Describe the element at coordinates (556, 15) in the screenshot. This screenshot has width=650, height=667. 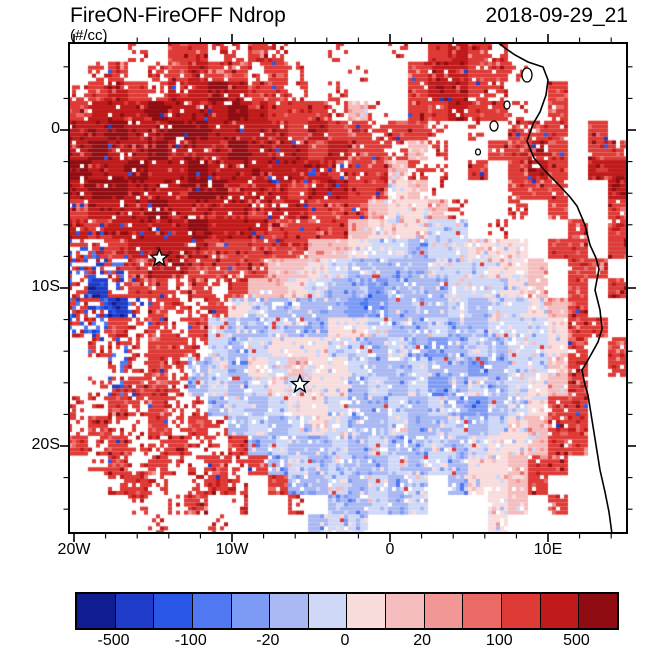
I see `plot-timestamp: 2018-09-29_21` at that location.